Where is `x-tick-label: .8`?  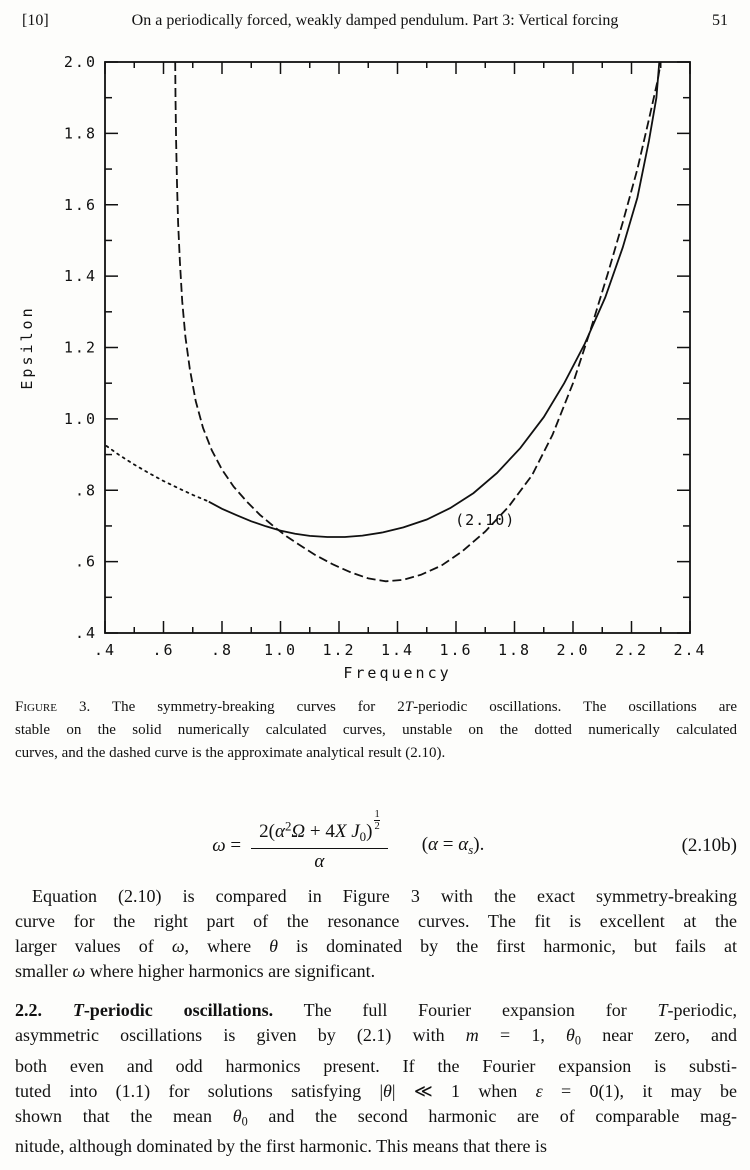 x-tick-label: .8 is located at coordinates (222, 650).